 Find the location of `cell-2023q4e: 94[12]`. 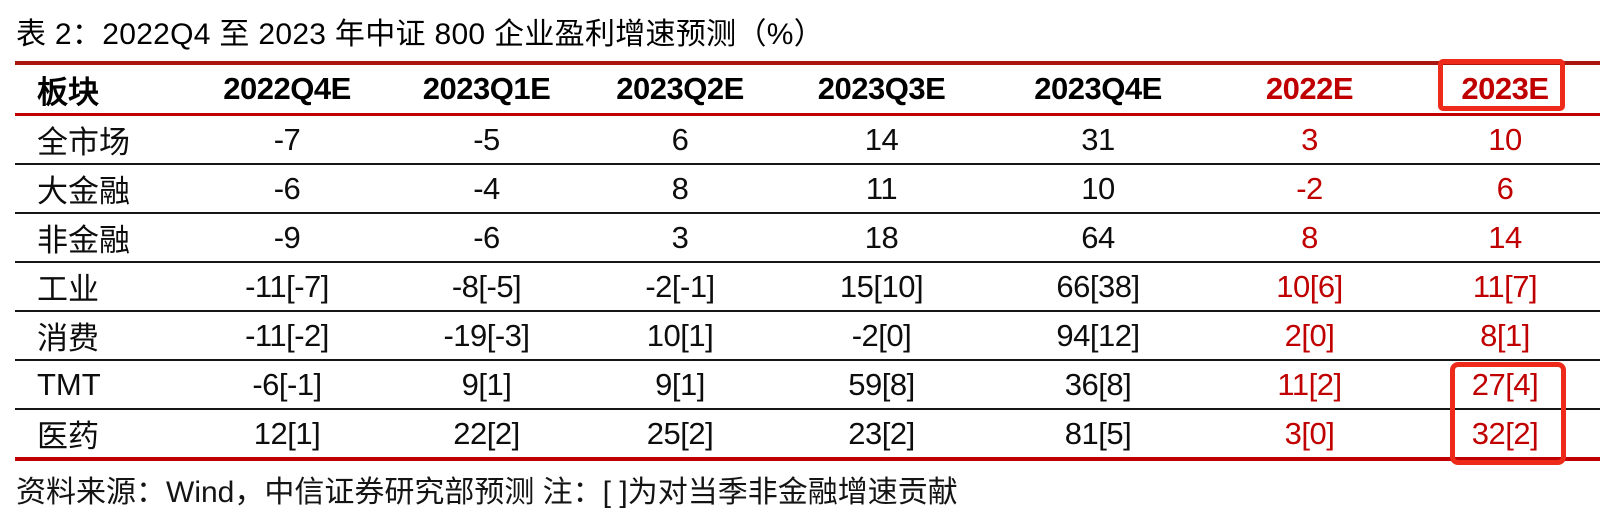

cell-2023q4e: 94[12] is located at coordinates (1098, 336).